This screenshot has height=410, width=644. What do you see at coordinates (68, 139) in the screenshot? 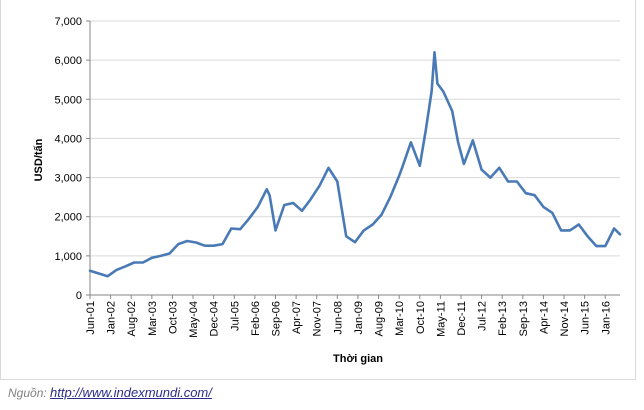
I see `y-tick-label: 4,000` at bounding box center [68, 139].